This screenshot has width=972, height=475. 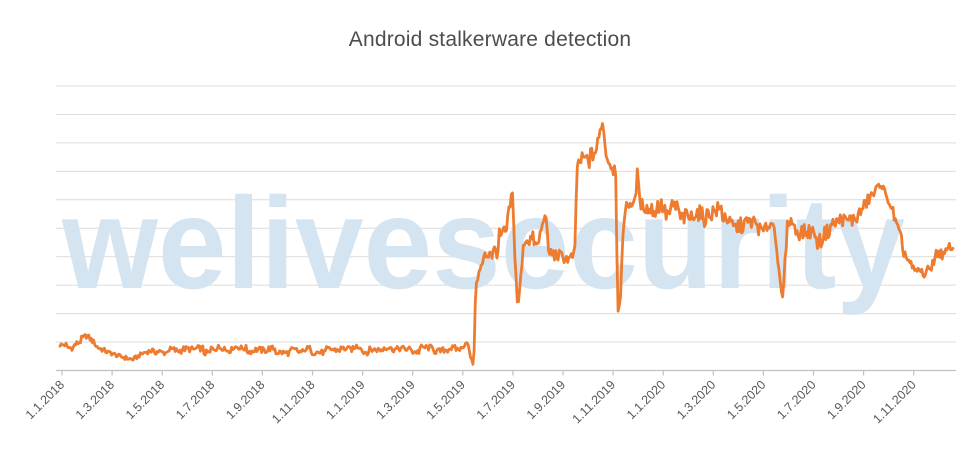 What do you see at coordinates (696, 400) in the screenshot?
I see `x-axis-label: 1.3.2020` at bounding box center [696, 400].